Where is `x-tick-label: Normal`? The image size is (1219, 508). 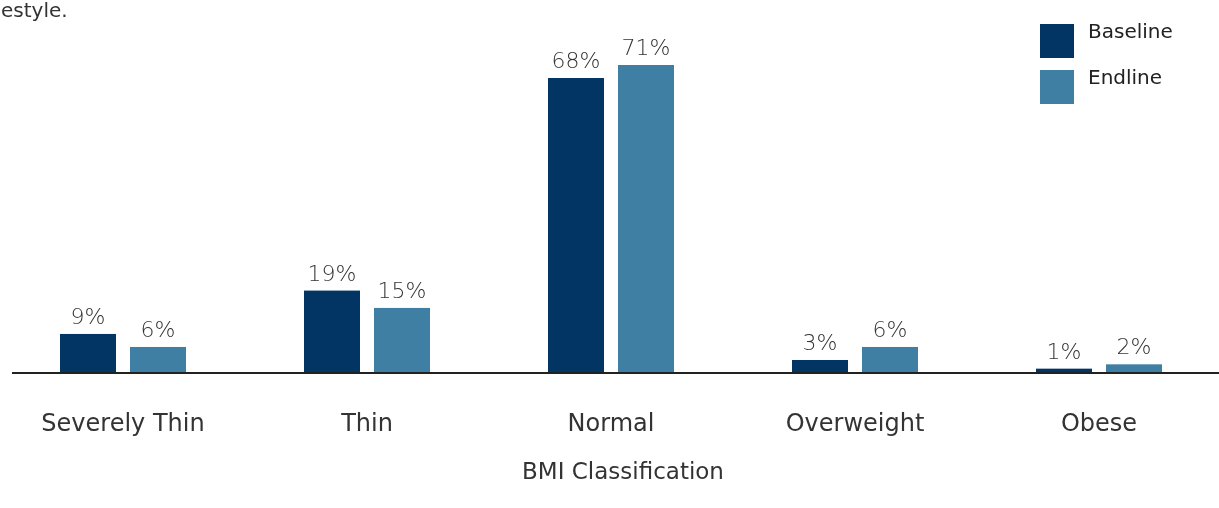
x-tick-label: Normal is located at coordinates (611, 423).